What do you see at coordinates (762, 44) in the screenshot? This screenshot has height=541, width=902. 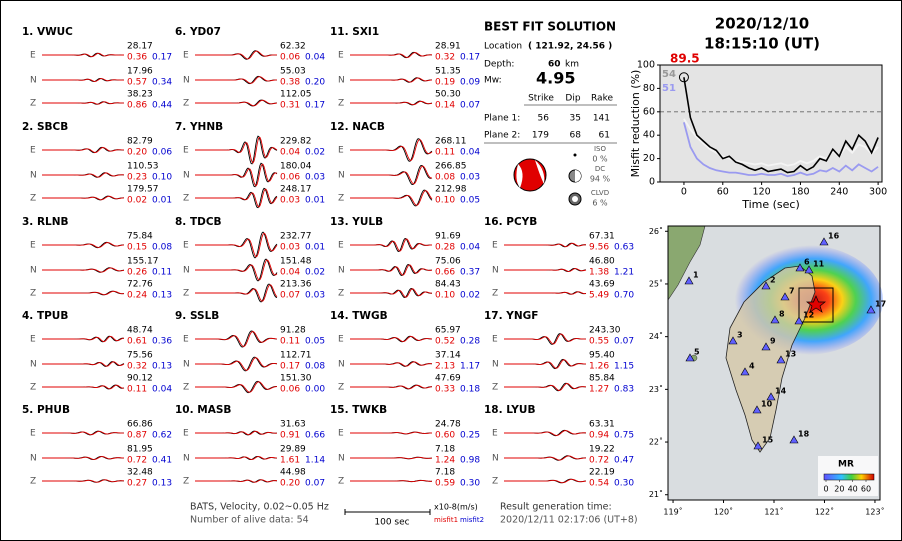 I see `event-time: 18:15:10 (UT)` at bounding box center [762, 44].